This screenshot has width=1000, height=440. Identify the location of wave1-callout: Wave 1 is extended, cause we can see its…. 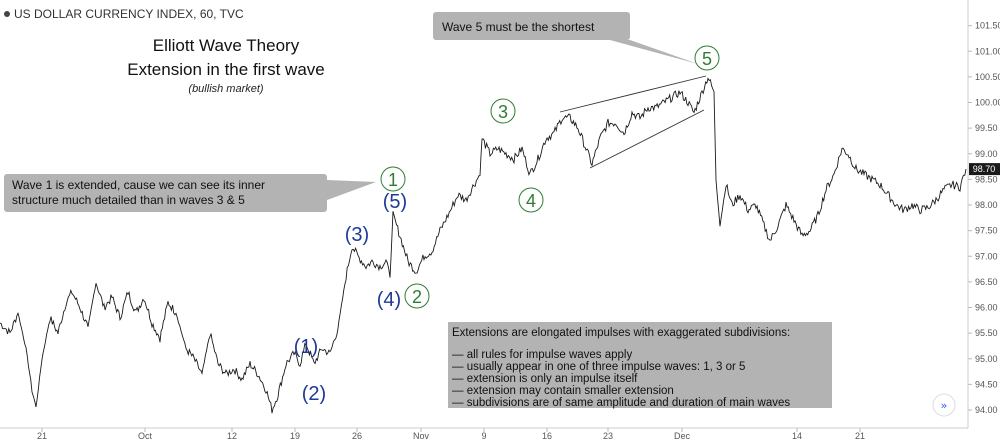
(190, 193).